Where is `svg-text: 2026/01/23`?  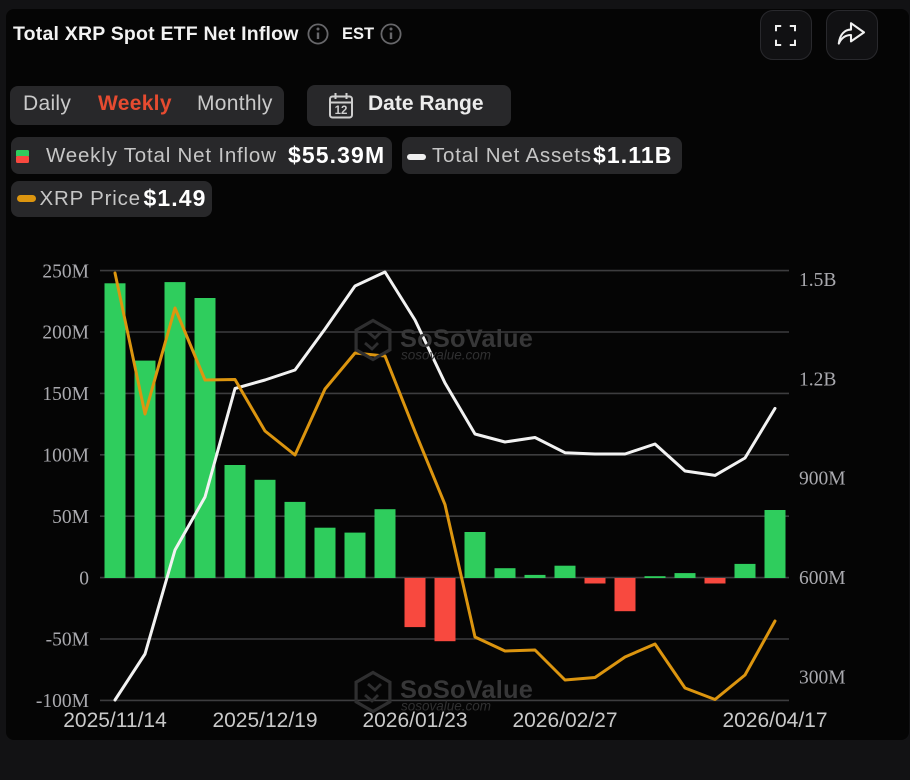 svg-text: 2026/01/23 is located at coordinates (414, 720).